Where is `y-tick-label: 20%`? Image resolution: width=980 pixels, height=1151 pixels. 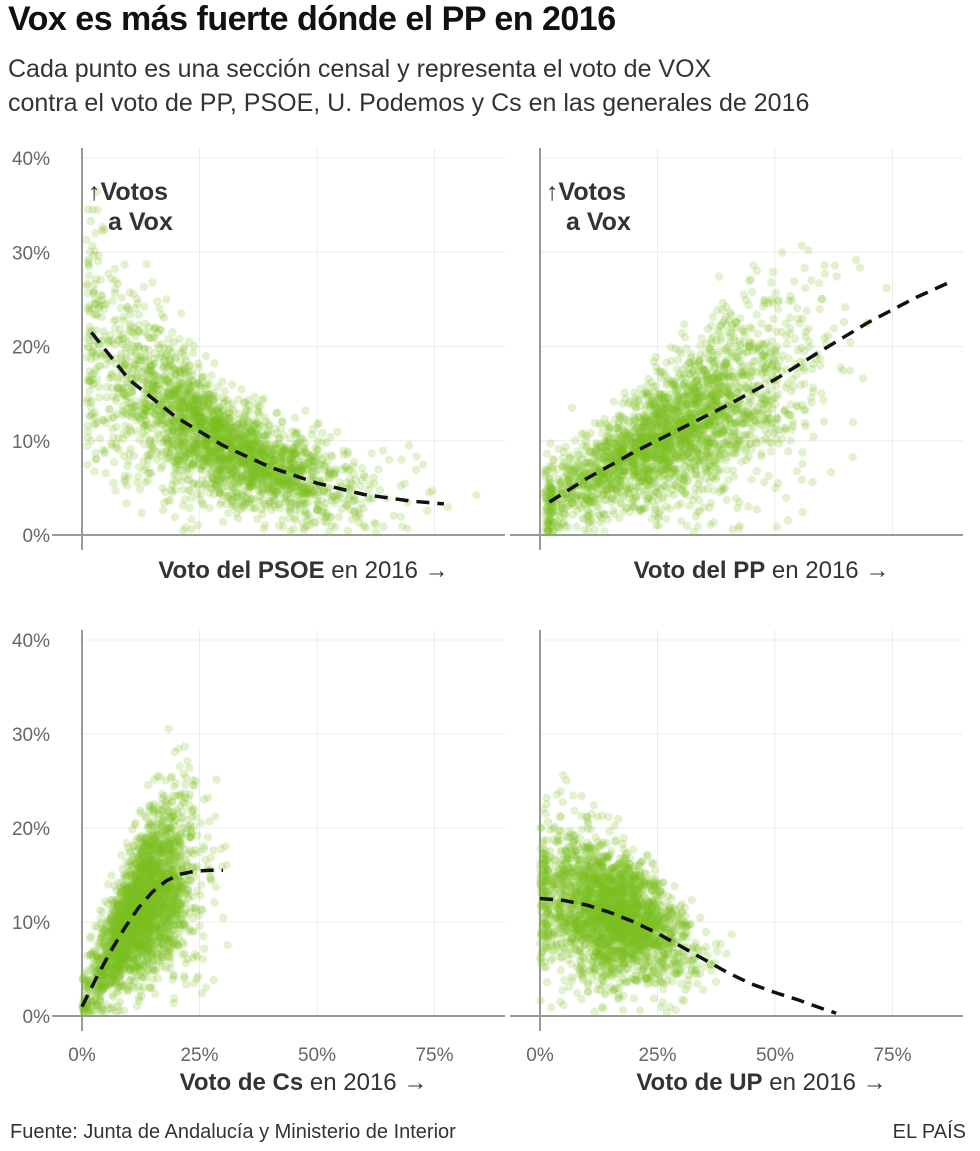 y-tick-label: 20% is located at coordinates (31, 348).